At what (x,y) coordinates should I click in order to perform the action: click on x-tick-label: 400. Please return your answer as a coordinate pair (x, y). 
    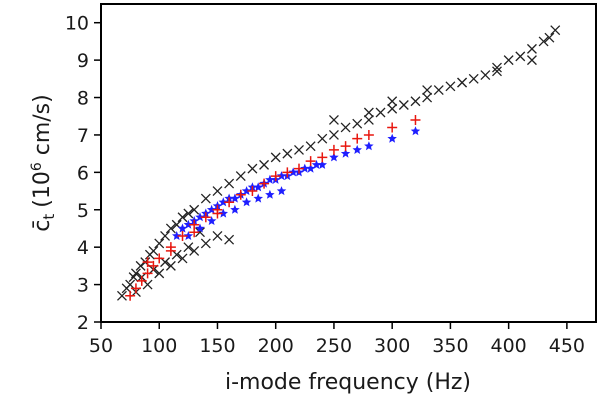
    Looking at the image, I should click on (509, 346).